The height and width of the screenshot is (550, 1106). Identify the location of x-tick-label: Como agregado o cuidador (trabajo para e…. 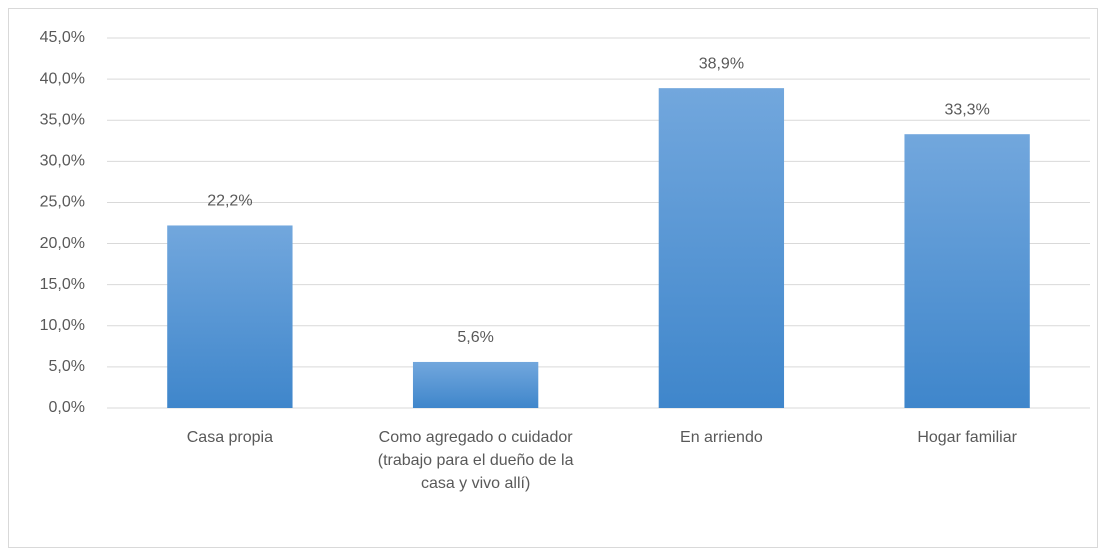
(475, 460).